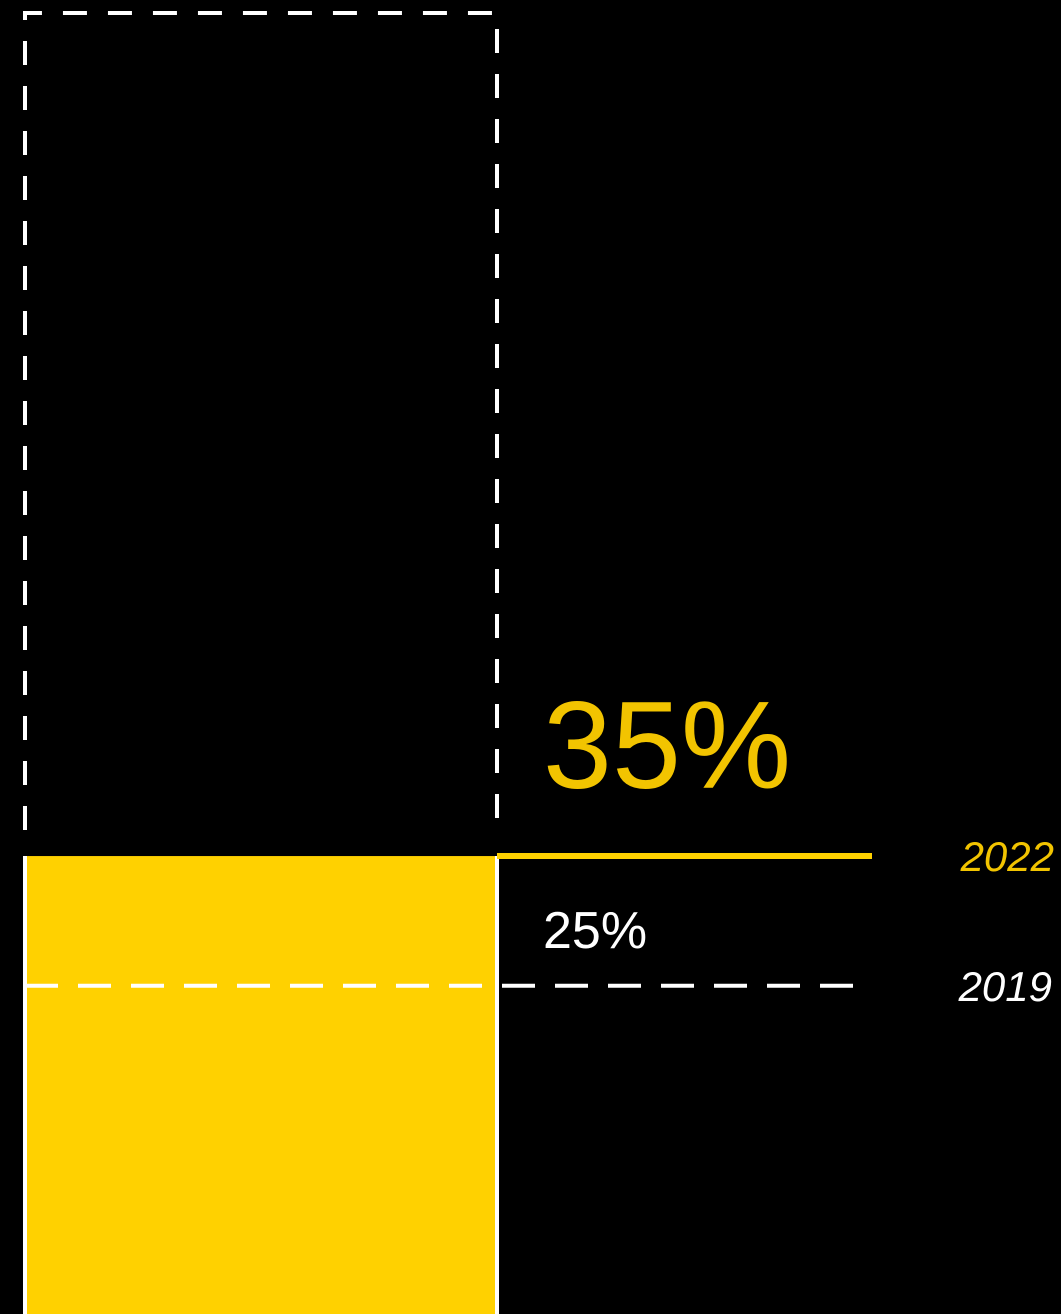  Describe the element at coordinates (595, 931) in the screenshot. I see `value-label-2019: 25%` at that location.